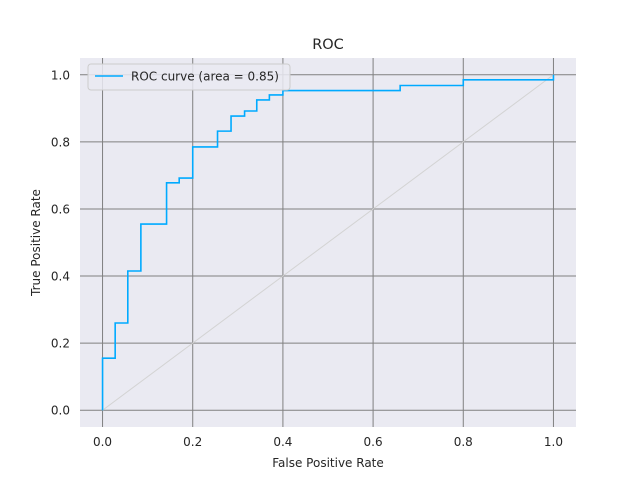 This screenshot has height=484, width=640. What do you see at coordinates (192, 442) in the screenshot?
I see `x-tick-label: 0.2` at bounding box center [192, 442].